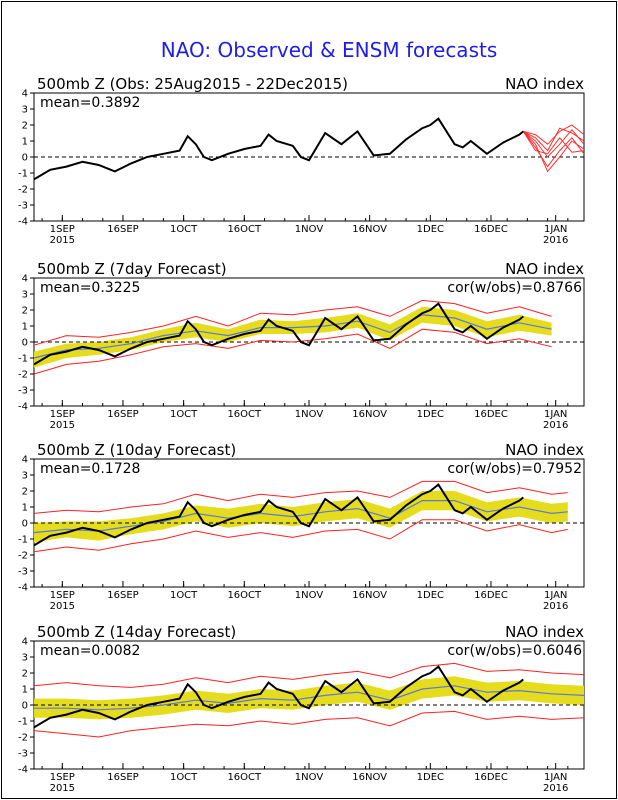 The image size is (618, 800). I want to click on panel-title: 500mb Z (7day Forecast), so click(132, 269).